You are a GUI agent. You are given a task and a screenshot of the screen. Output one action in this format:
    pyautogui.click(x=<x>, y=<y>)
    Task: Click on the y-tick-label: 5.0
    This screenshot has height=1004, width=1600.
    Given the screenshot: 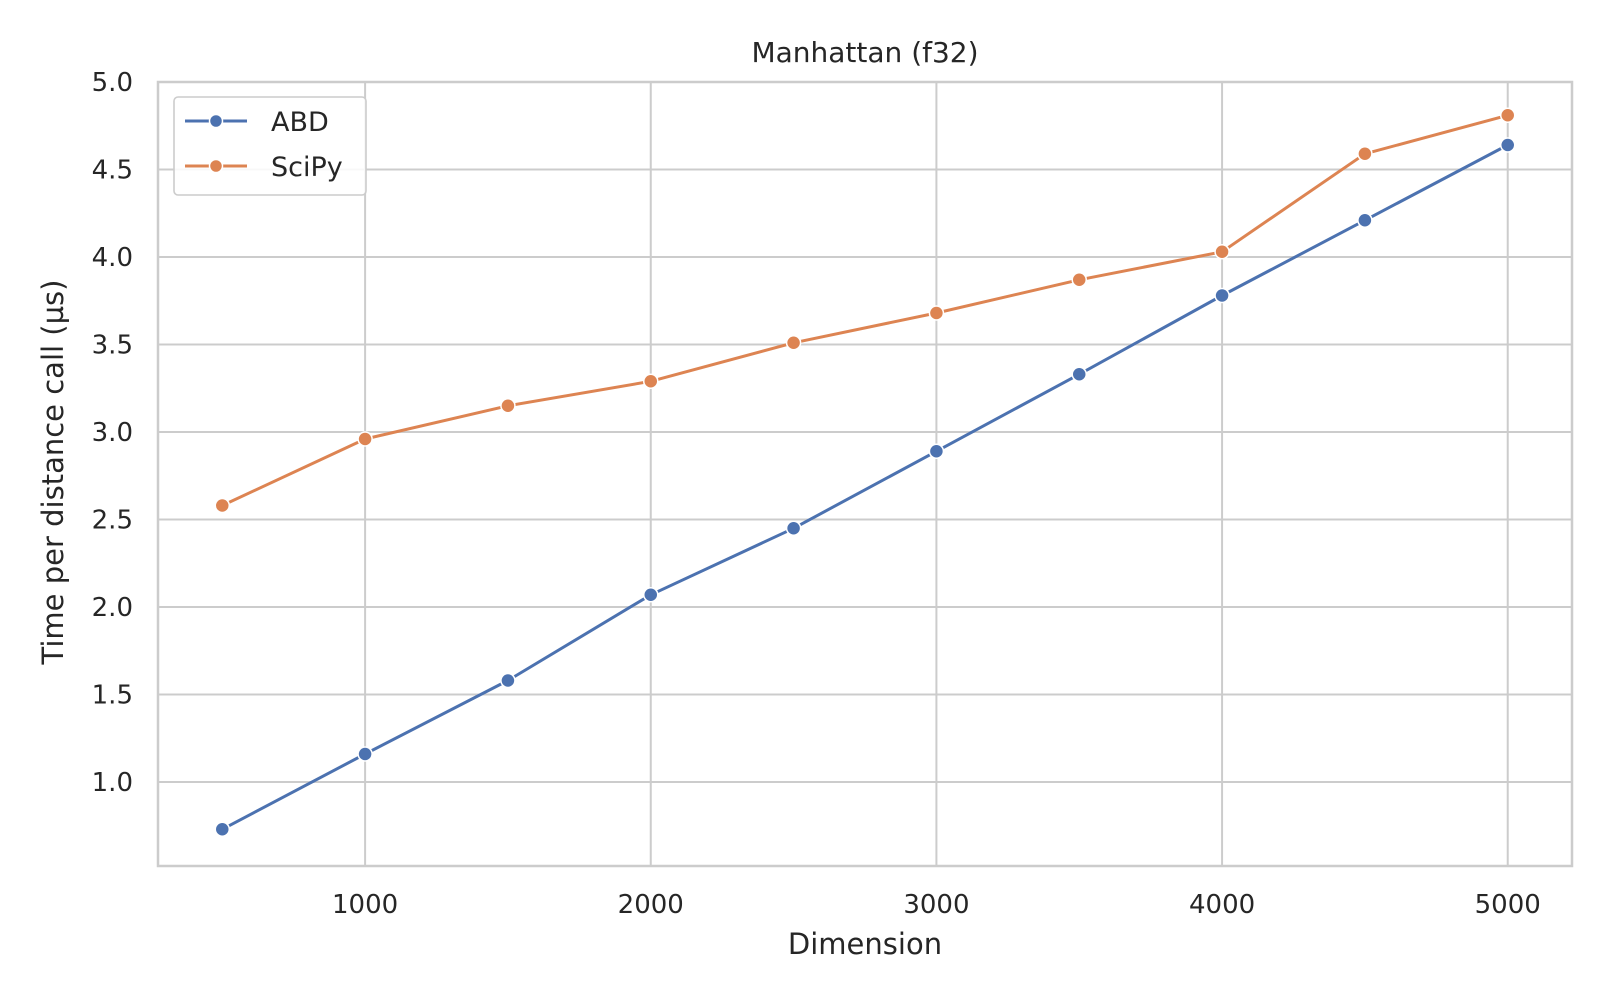 What is the action you would take?
    pyautogui.click(x=112, y=83)
    